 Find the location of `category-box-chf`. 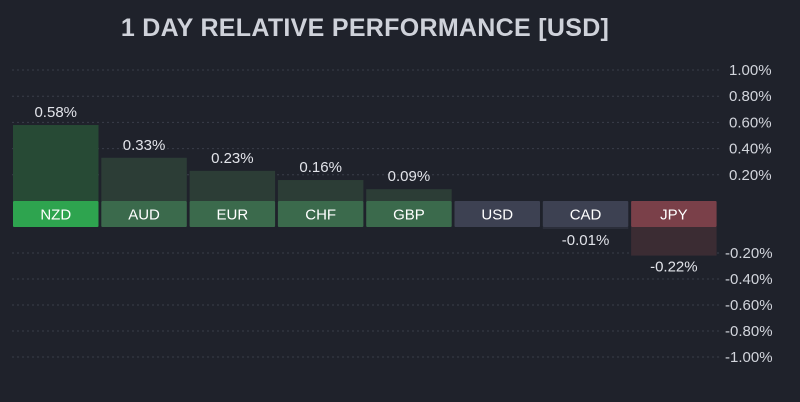

category-box-chf is located at coordinates (320, 214).